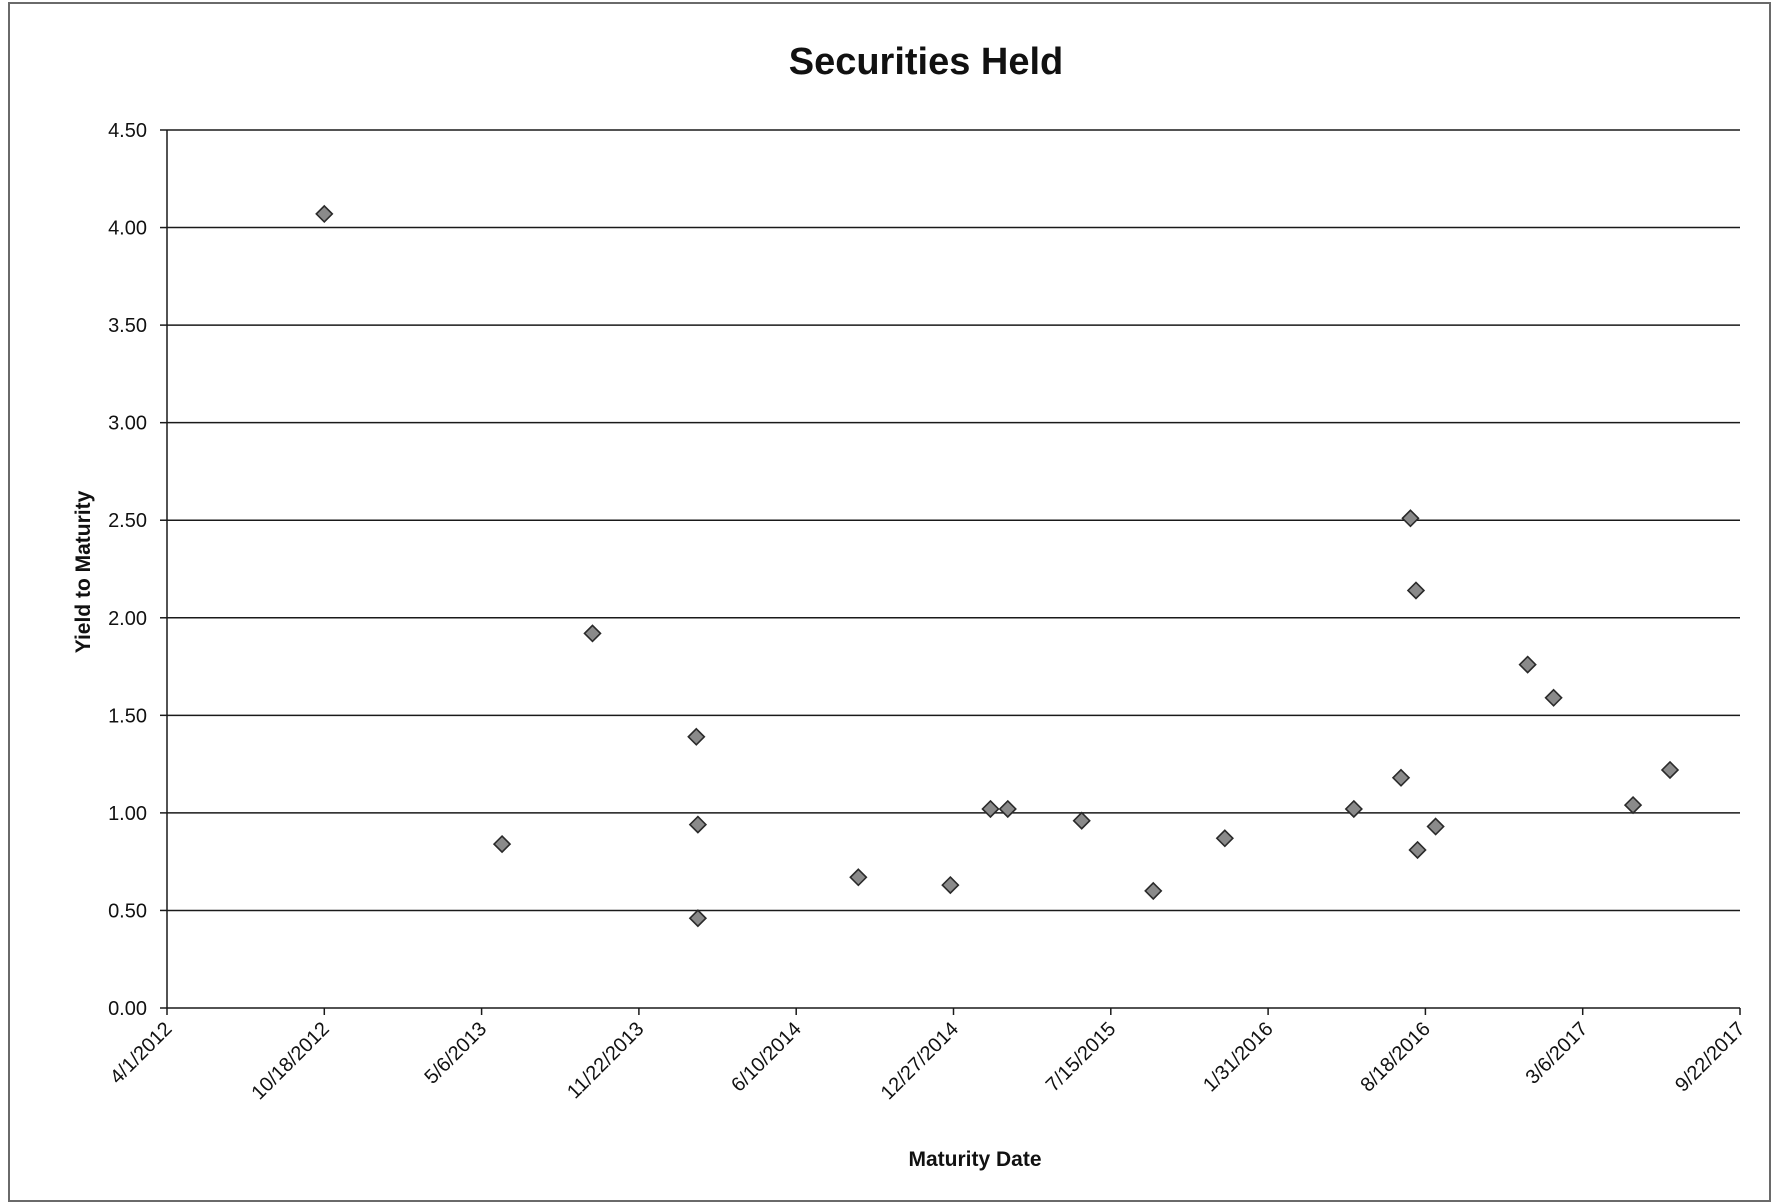 This screenshot has height=1202, width=1780. I want to click on y-tick-label: 2.00, so click(127, 619).